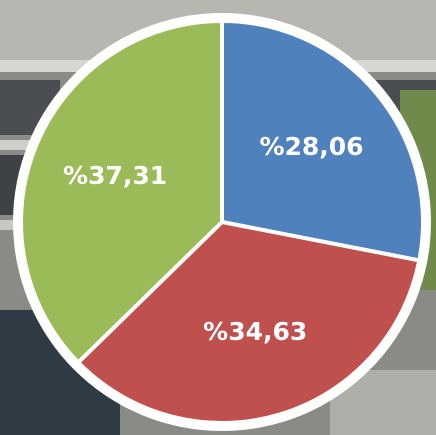 The width and height of the screenshot is (436, 435). I want to click on value-label: %28,06, so click(311, 146).